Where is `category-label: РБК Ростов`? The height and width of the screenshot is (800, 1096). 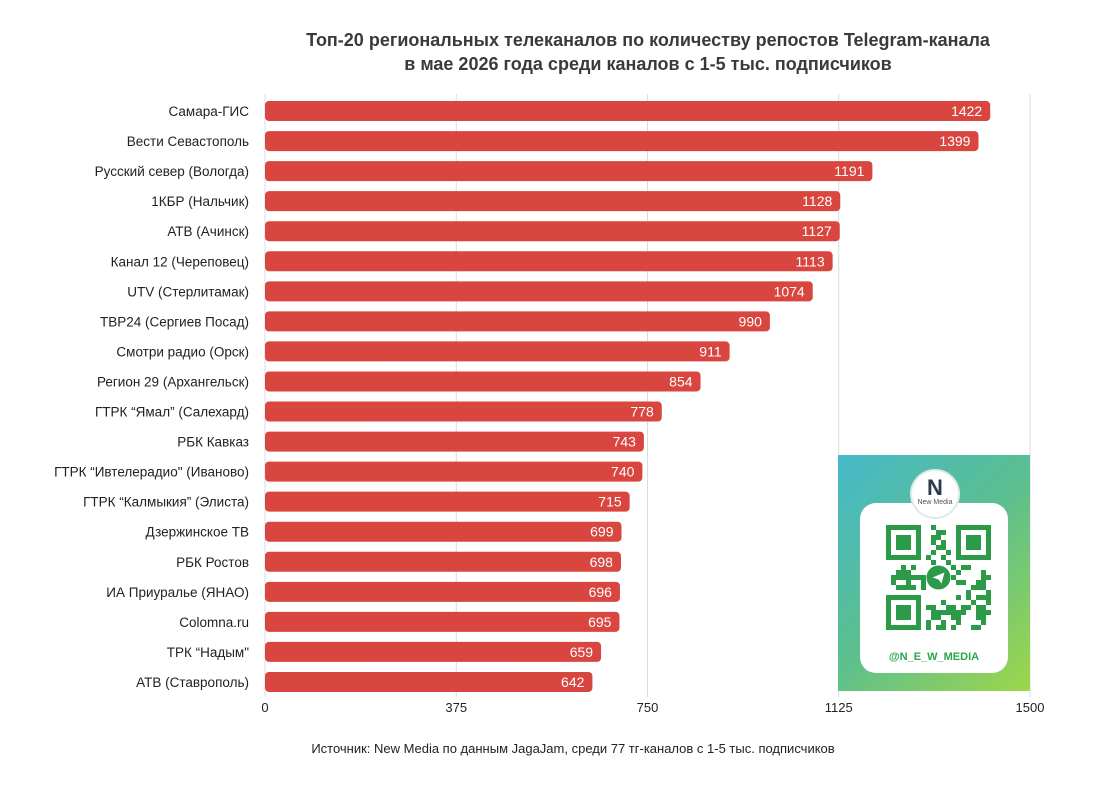 category-label: РБК Ростов is located at coordinates (212, 562).